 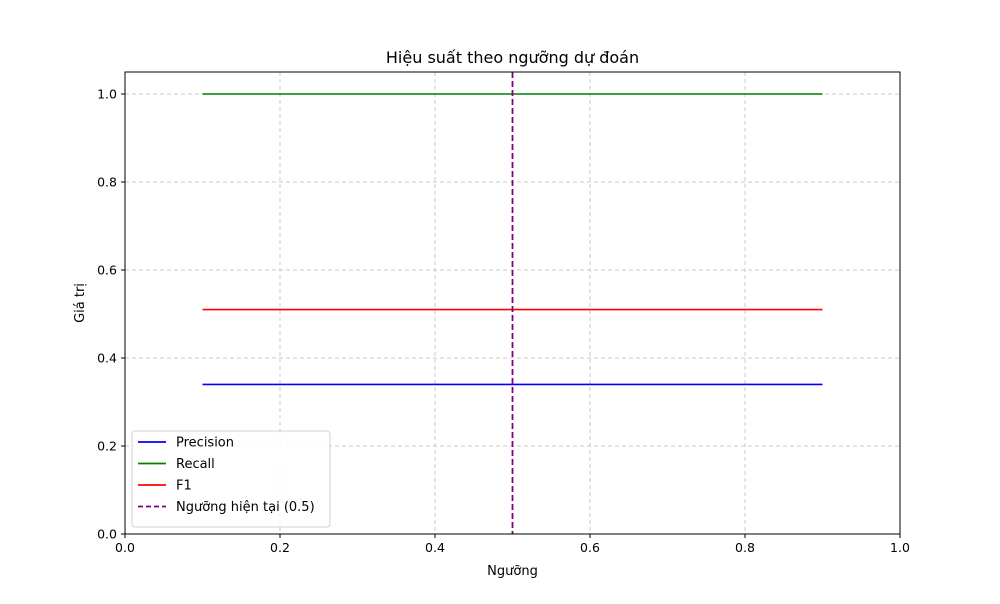 I want to click on y-tick-label: 1.0, so click(x=107, y=94).